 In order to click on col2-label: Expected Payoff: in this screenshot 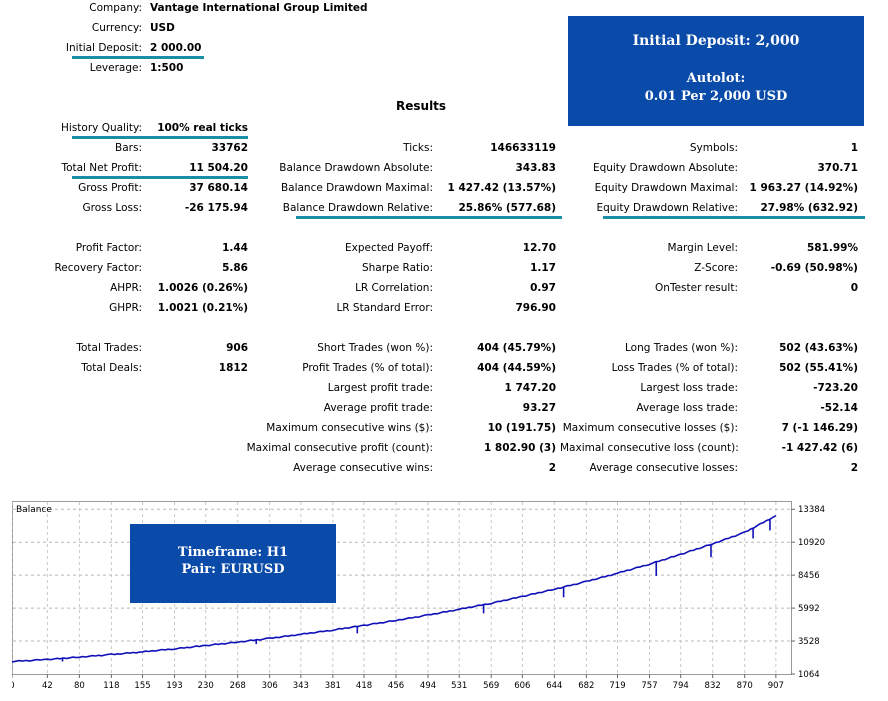, I will do `click(388, 248)`.